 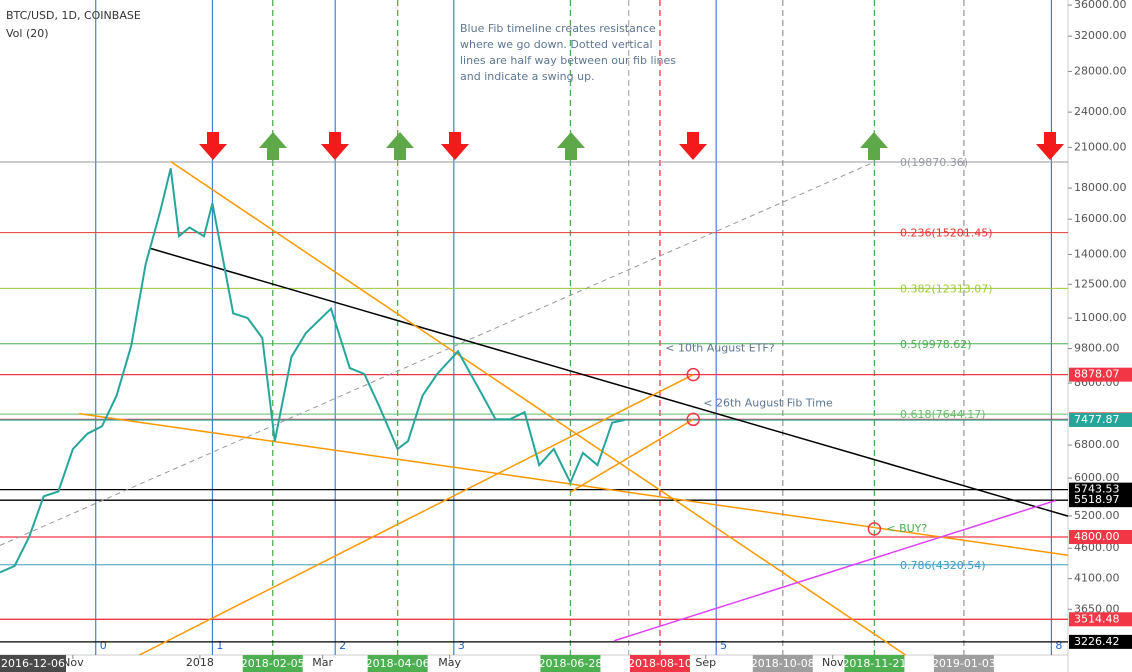 What do you see at coordinates (943, 414) in the screenshot?
I see `fib-label: 0.618(7644.17)` at bounding box center [943, 414].